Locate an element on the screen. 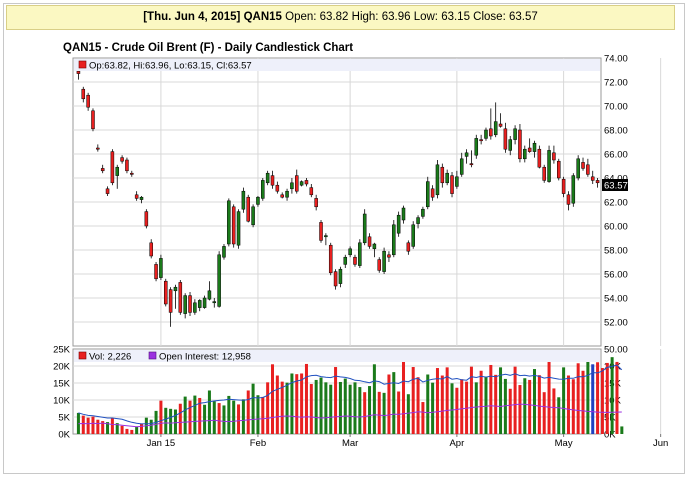 This screenshot has height=477, width=688. open-interest-line is located at coordinates (350, 415).